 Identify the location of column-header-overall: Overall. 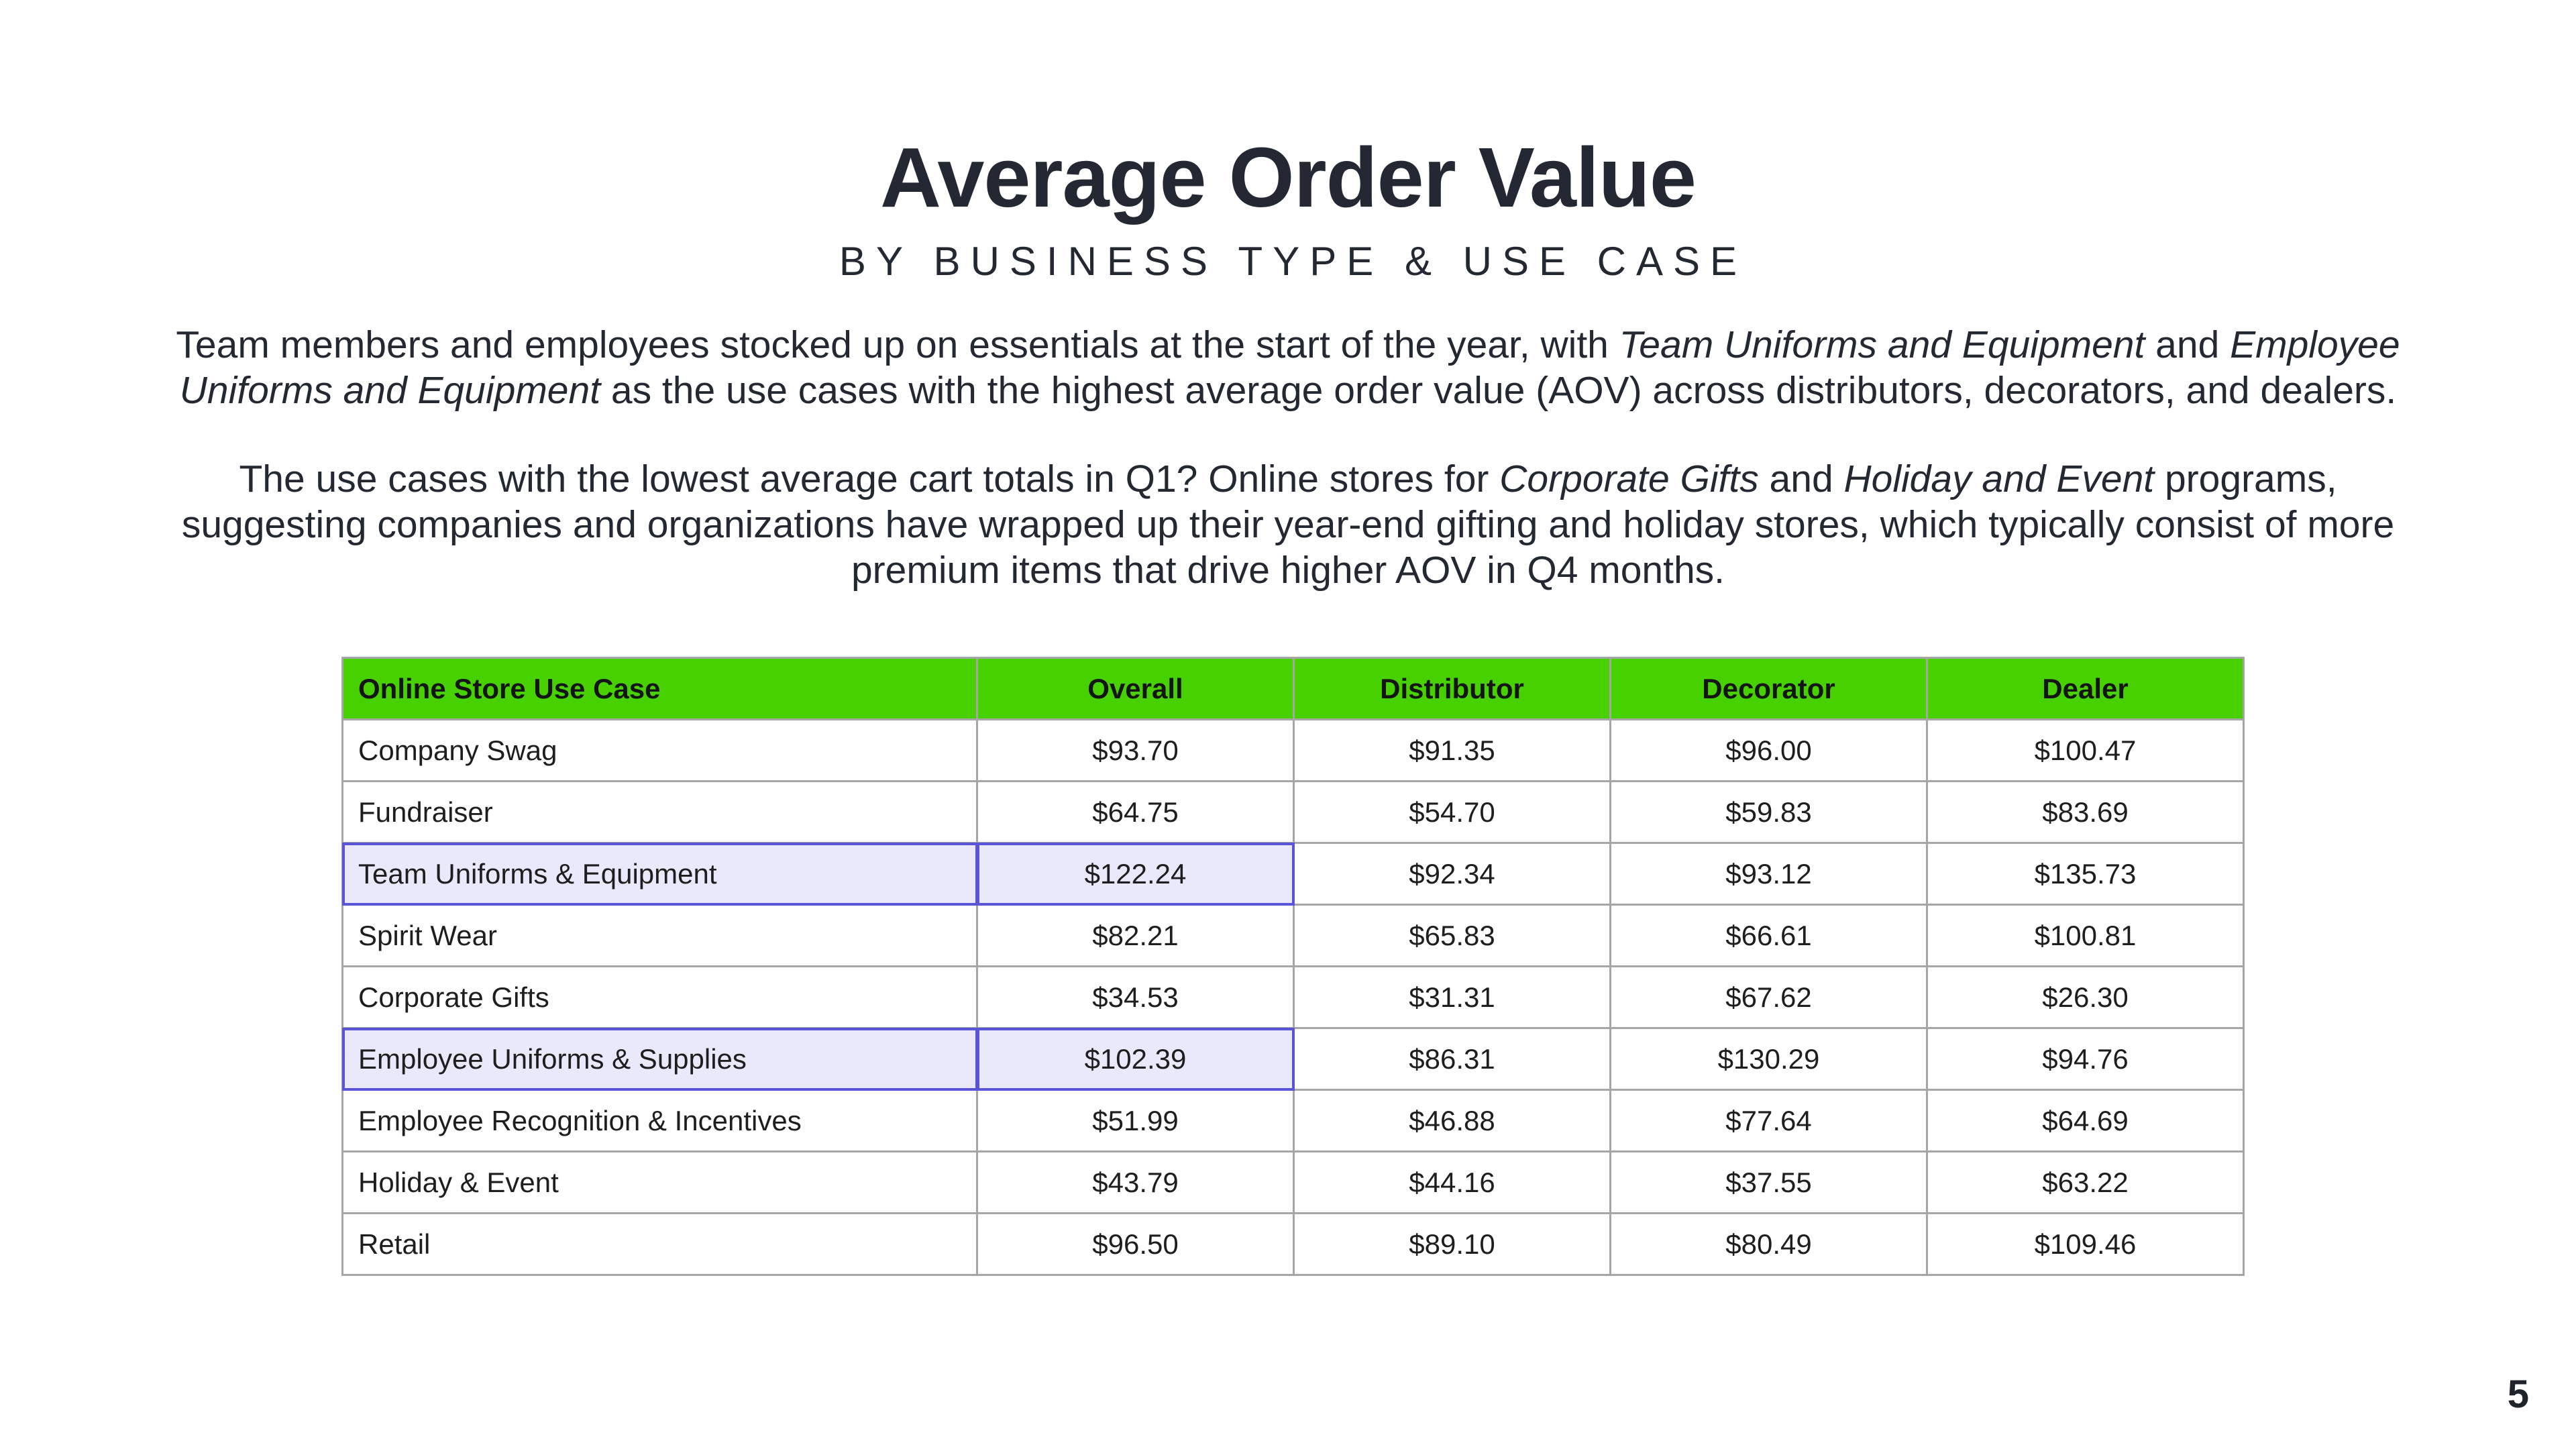
(1135, 688).